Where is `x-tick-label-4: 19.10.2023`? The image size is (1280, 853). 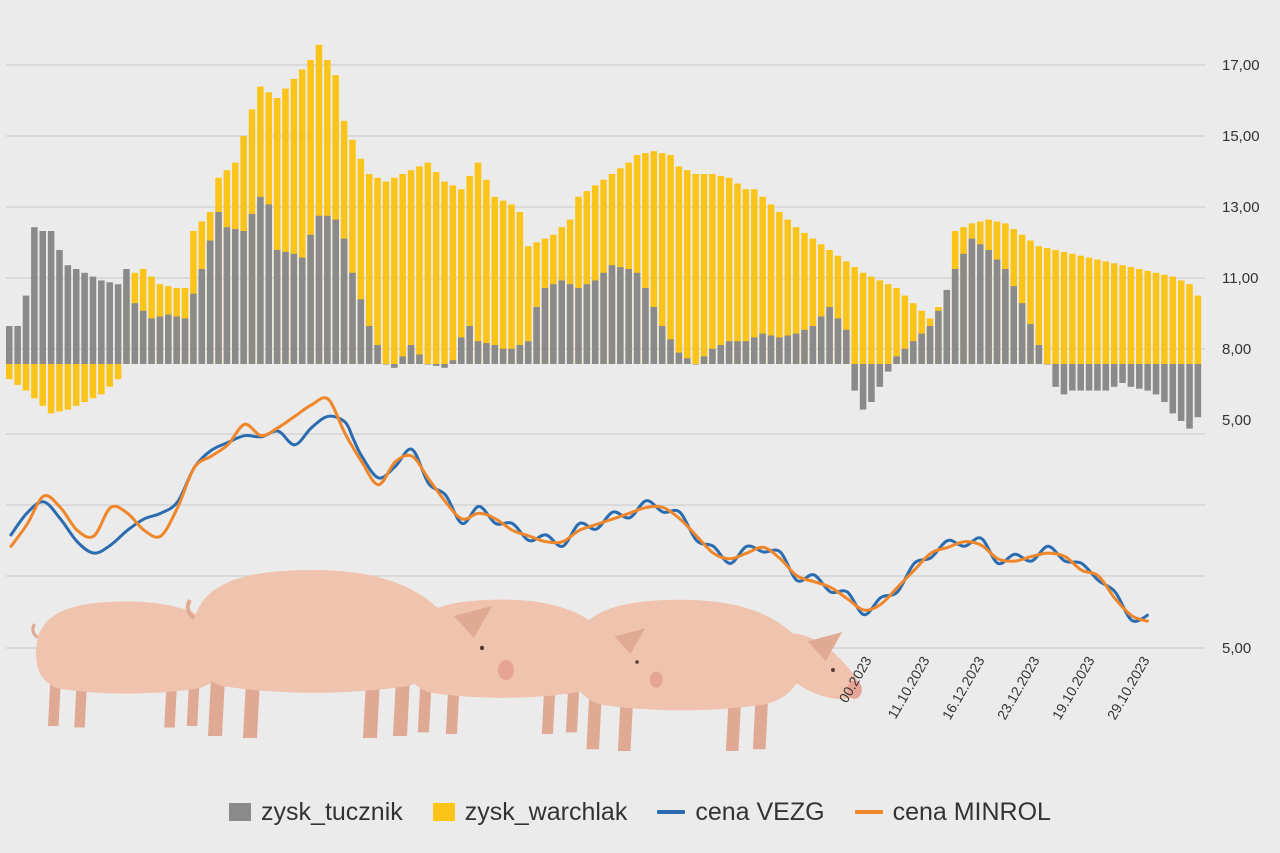
x-tick-label-4: 19.10.2023 is located at coordinates (1073, 687).